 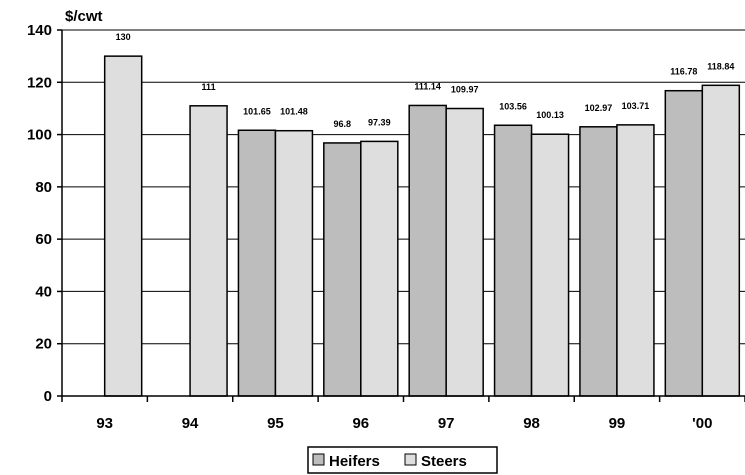 What do you see at coordinates (410, 459) in the screenshot?
I see `legend-swatch-steers` at bounding box center [410, 459].